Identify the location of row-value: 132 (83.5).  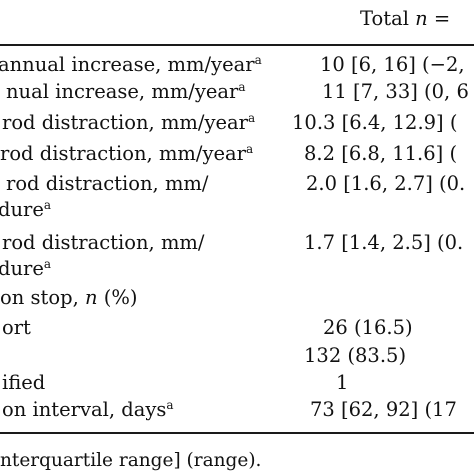
(355, 355).